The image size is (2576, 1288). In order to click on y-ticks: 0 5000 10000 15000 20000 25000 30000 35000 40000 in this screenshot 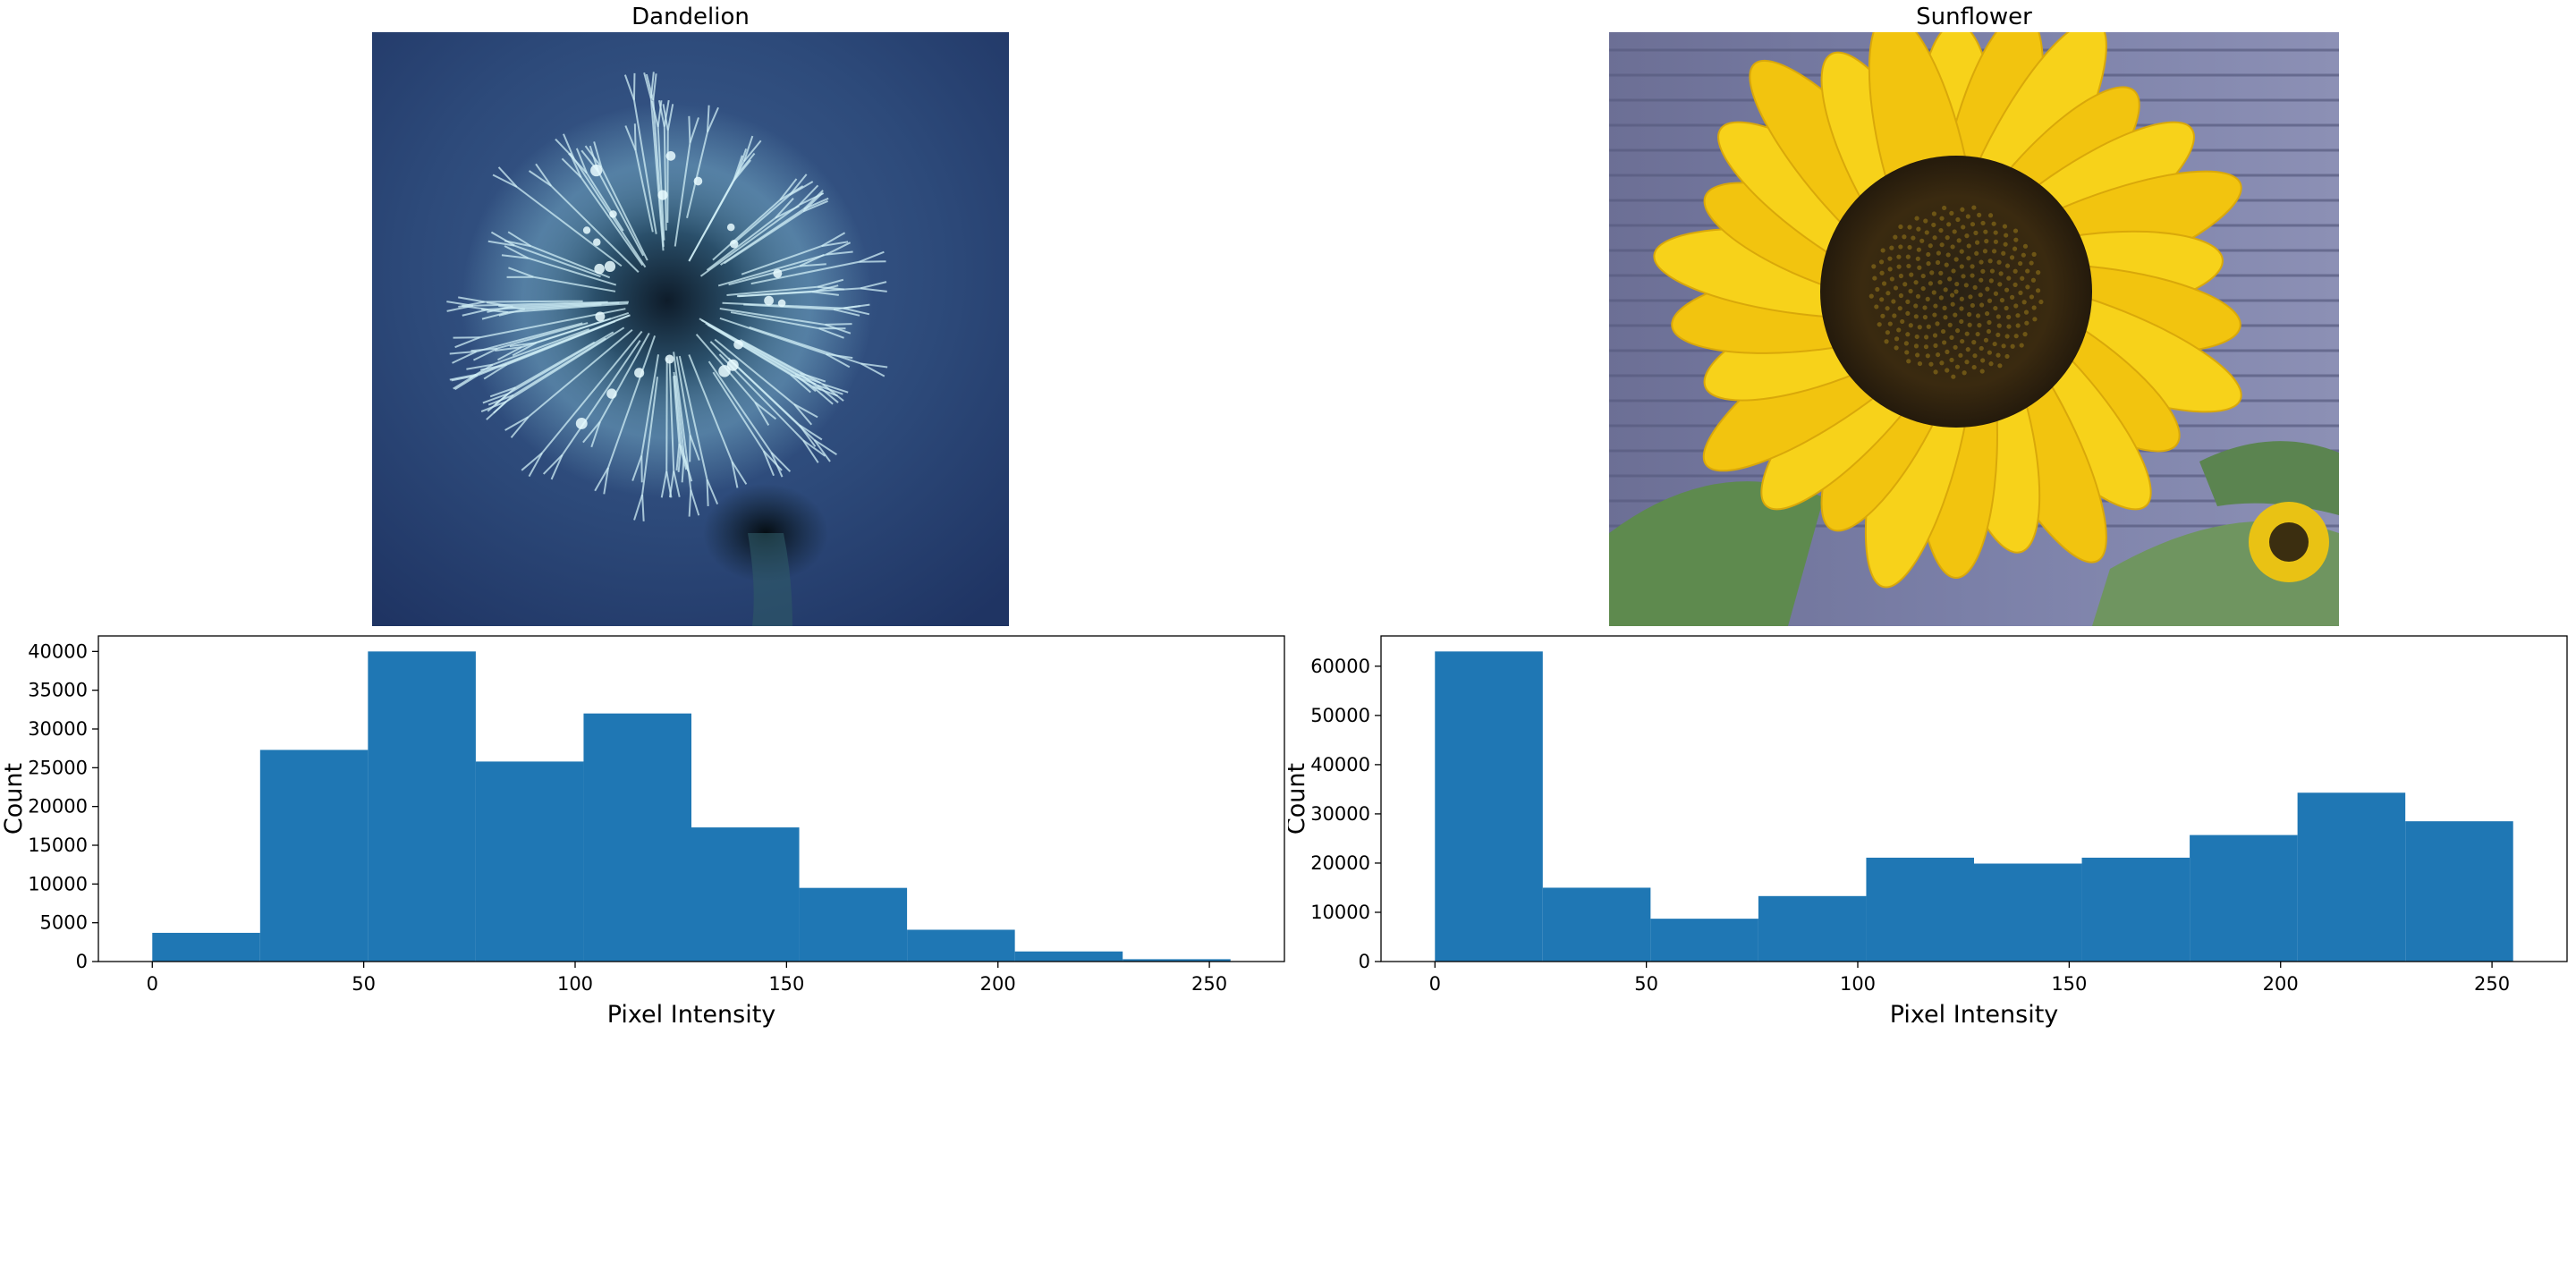, I will do `click(63, 806)`.